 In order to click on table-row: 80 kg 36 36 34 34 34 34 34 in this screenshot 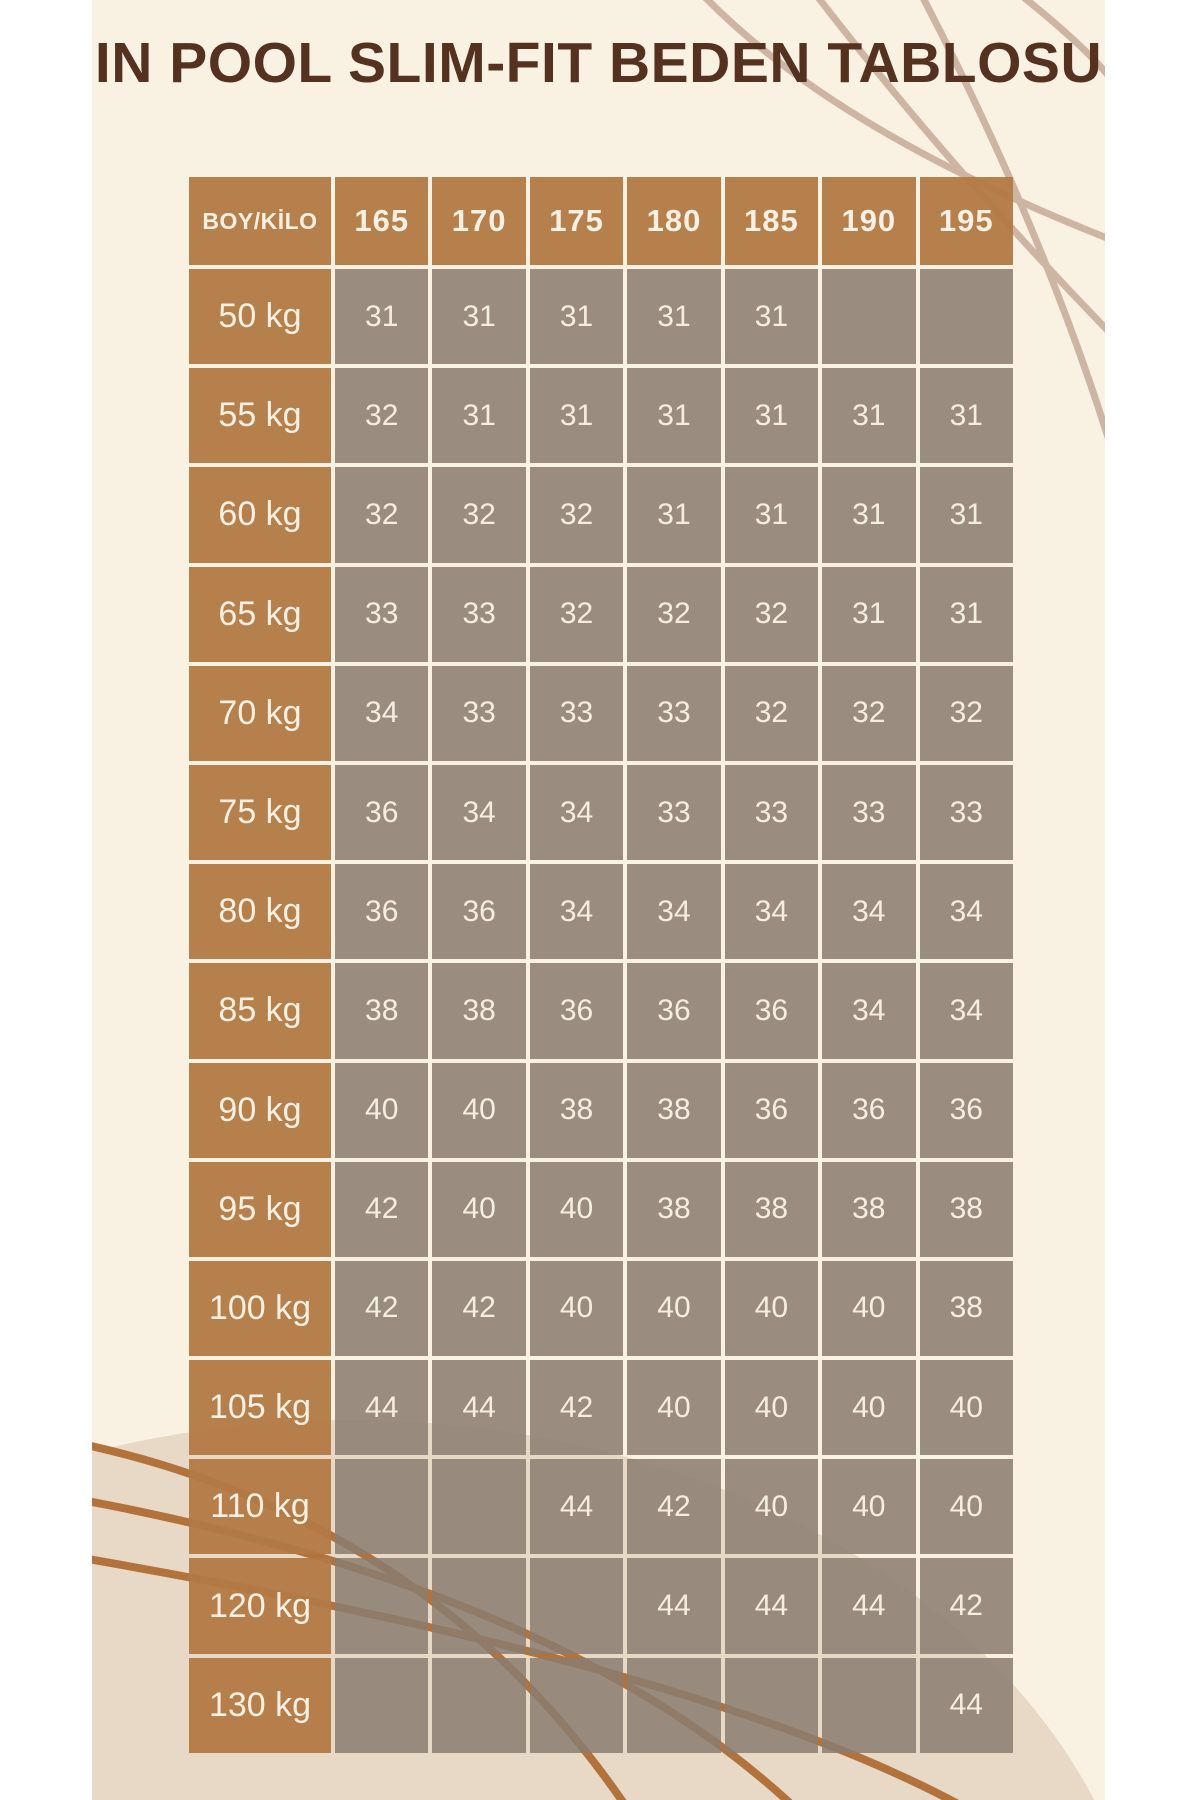, I will do `click(601, 912)`.